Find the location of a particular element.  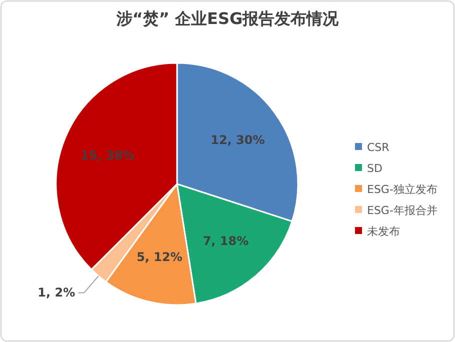

data-label: 12, 30% is located at coordinates (237, 139).